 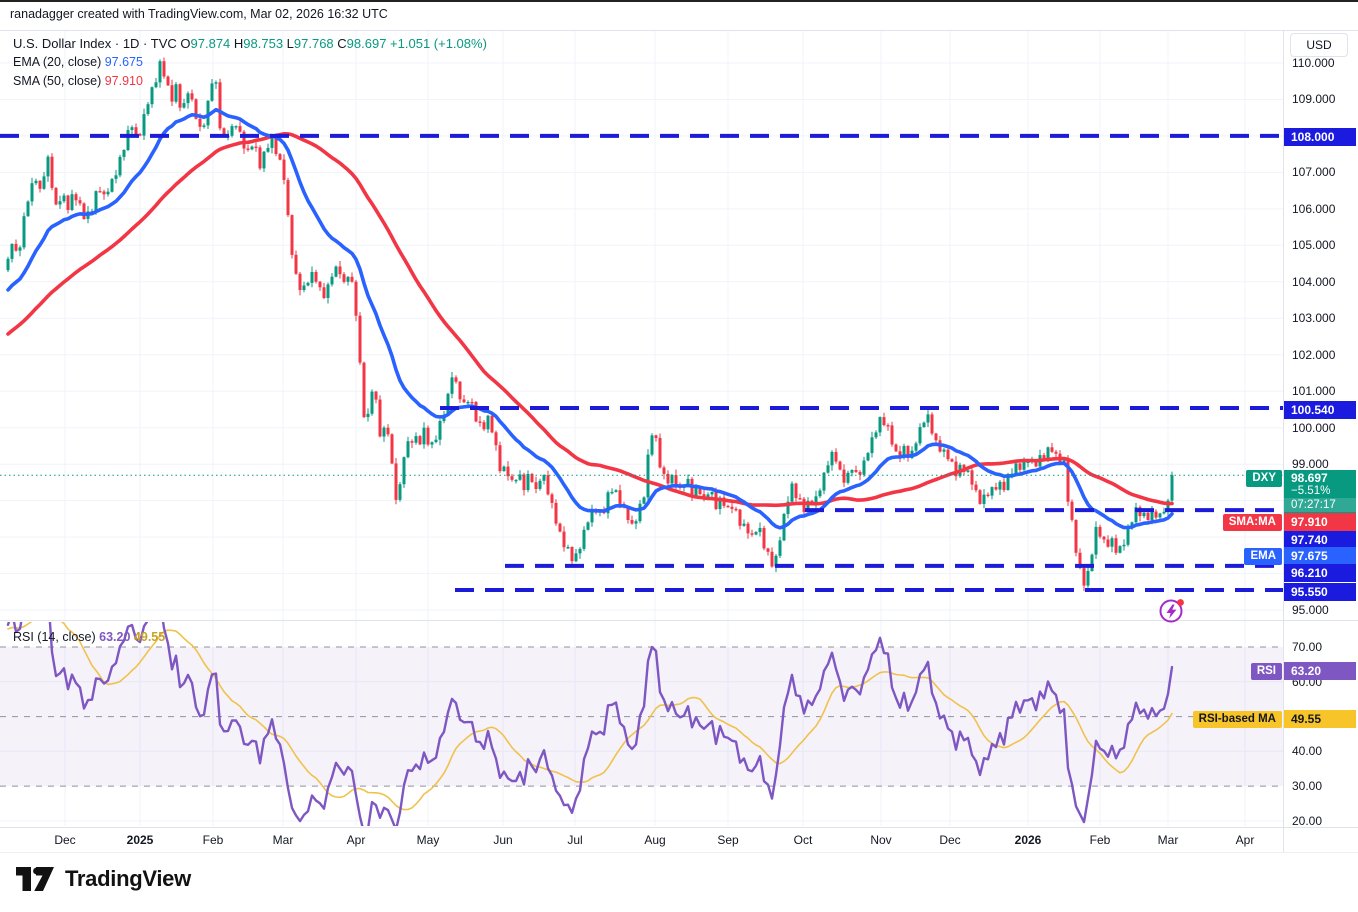 What do you see at coordinates (1320, 556) in the screenshot?
I see `axis-price-badge: 97.675` at bounding box center [1320, 556].